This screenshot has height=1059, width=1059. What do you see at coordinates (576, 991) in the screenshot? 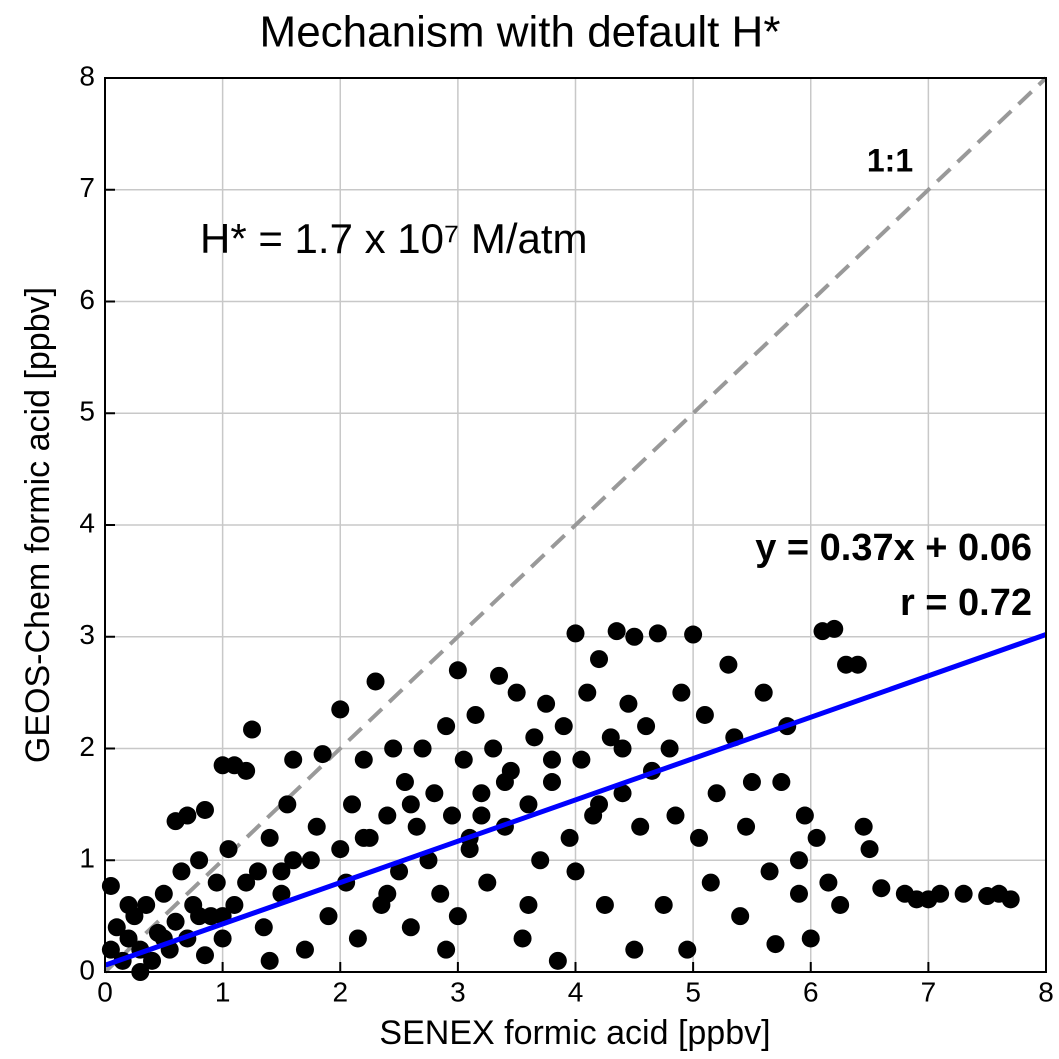
I see `x-tick-label: 4` at bounding box center [576, 991].